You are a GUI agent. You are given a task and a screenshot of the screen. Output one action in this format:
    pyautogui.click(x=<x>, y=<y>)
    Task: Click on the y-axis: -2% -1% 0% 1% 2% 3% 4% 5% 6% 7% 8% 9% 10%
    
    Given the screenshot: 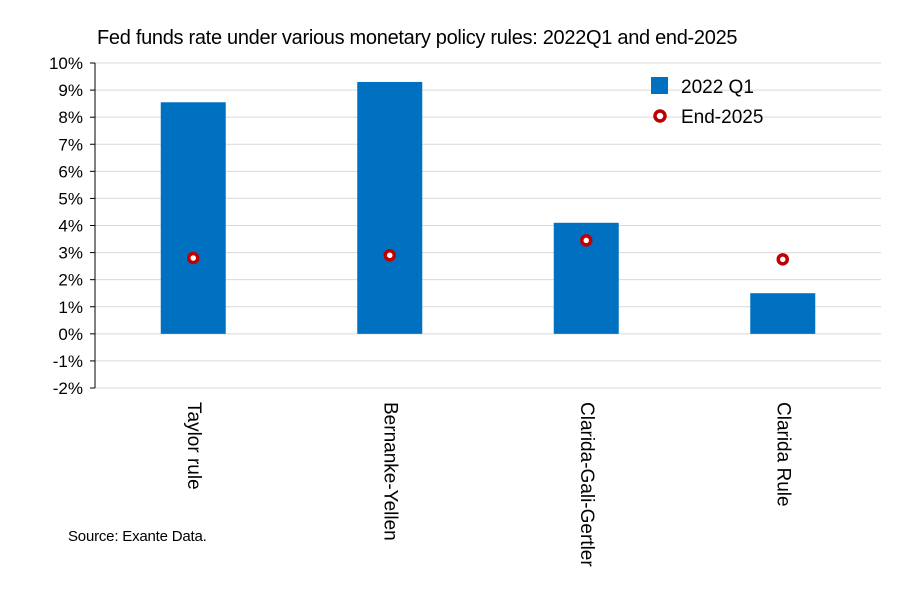 What is the action you would take?
    pyautogui.click(x=72, y=226)
    